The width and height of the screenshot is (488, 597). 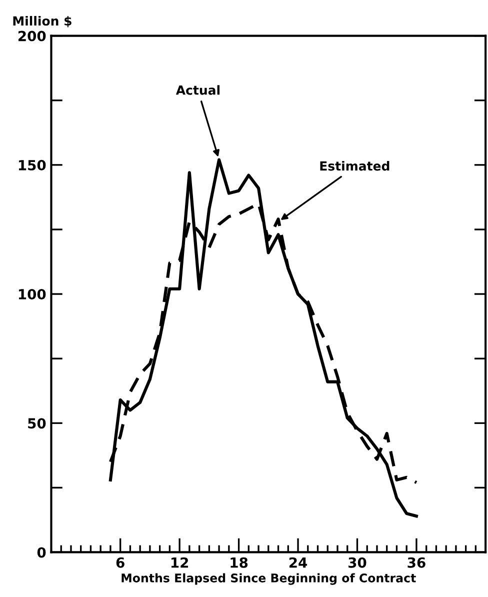 What do you see at coordinates (41, 552) in the screenshot?
I see `y-tick-label: 0` at bounding box center [41, 552].